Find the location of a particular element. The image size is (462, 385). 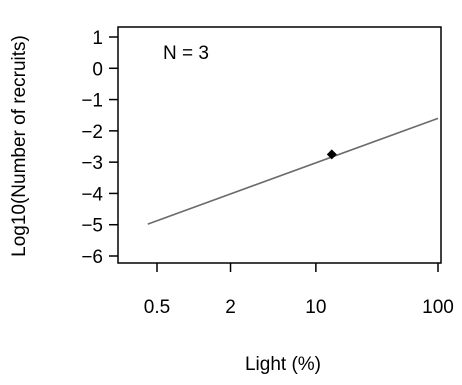

x-tick-label: 2 is located at coordinates (230, 307).